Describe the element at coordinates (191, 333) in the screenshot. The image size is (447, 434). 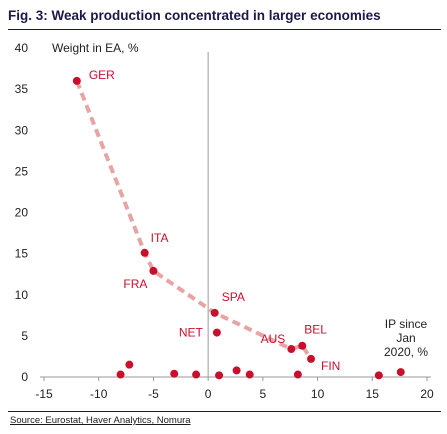
I see `point-label: NET` at that location.